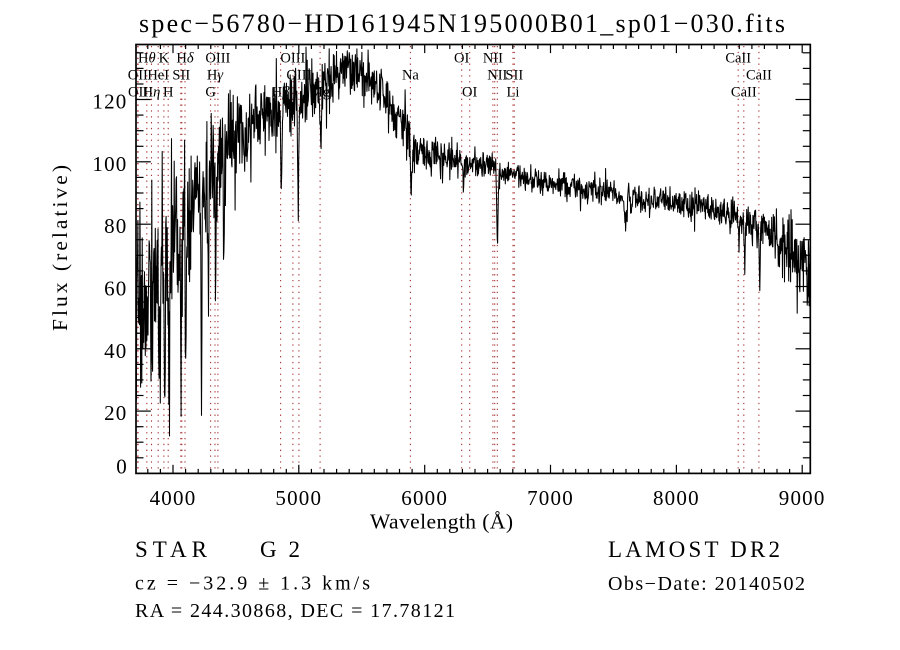  I want to click on svg-text: 0, so click(122, 467).